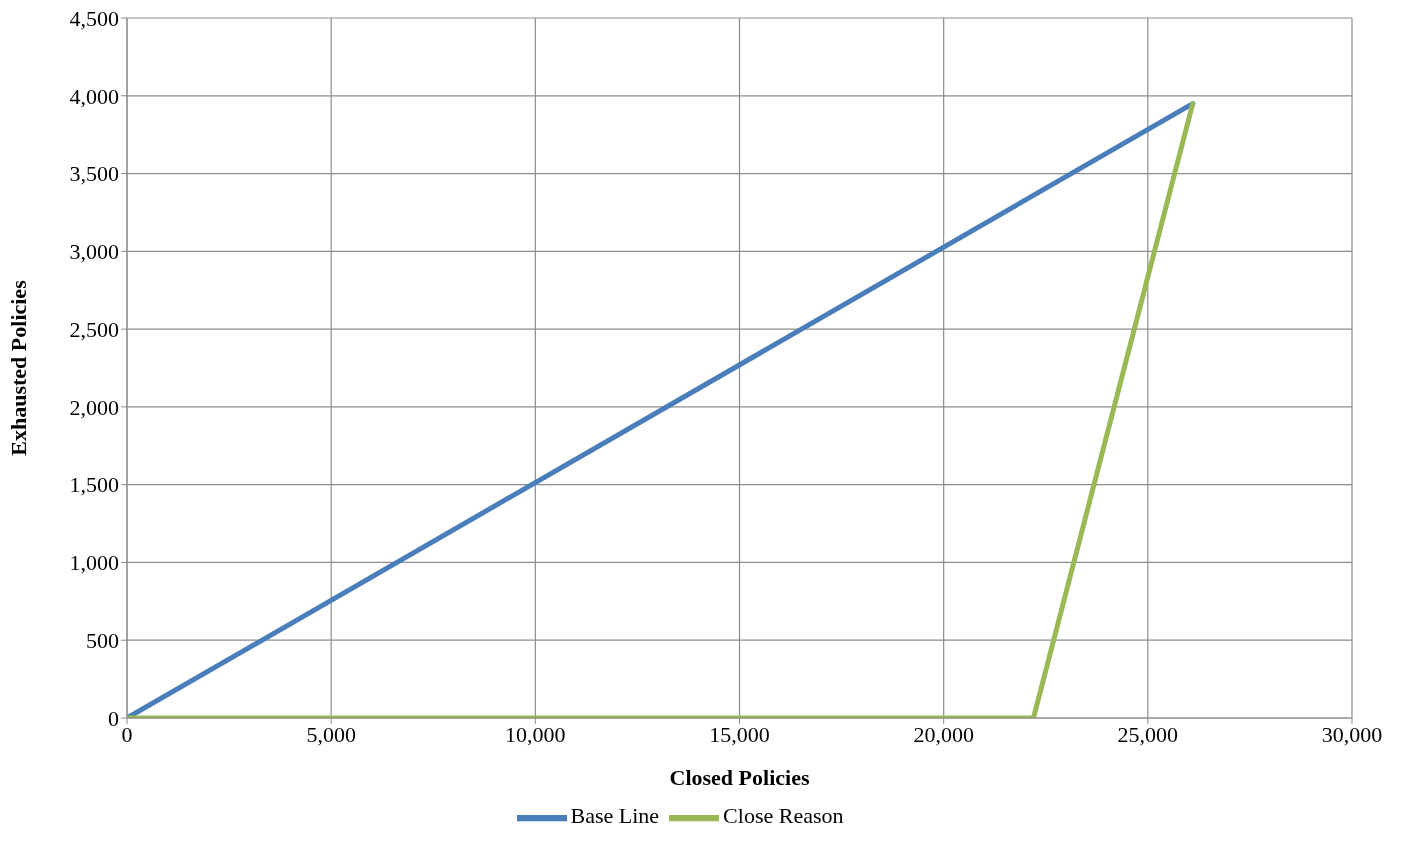  What do you see at coordinates (94, 329) in the screenshot?
I see `y-tick-label: 2,500` at bounding box center [94, 329].